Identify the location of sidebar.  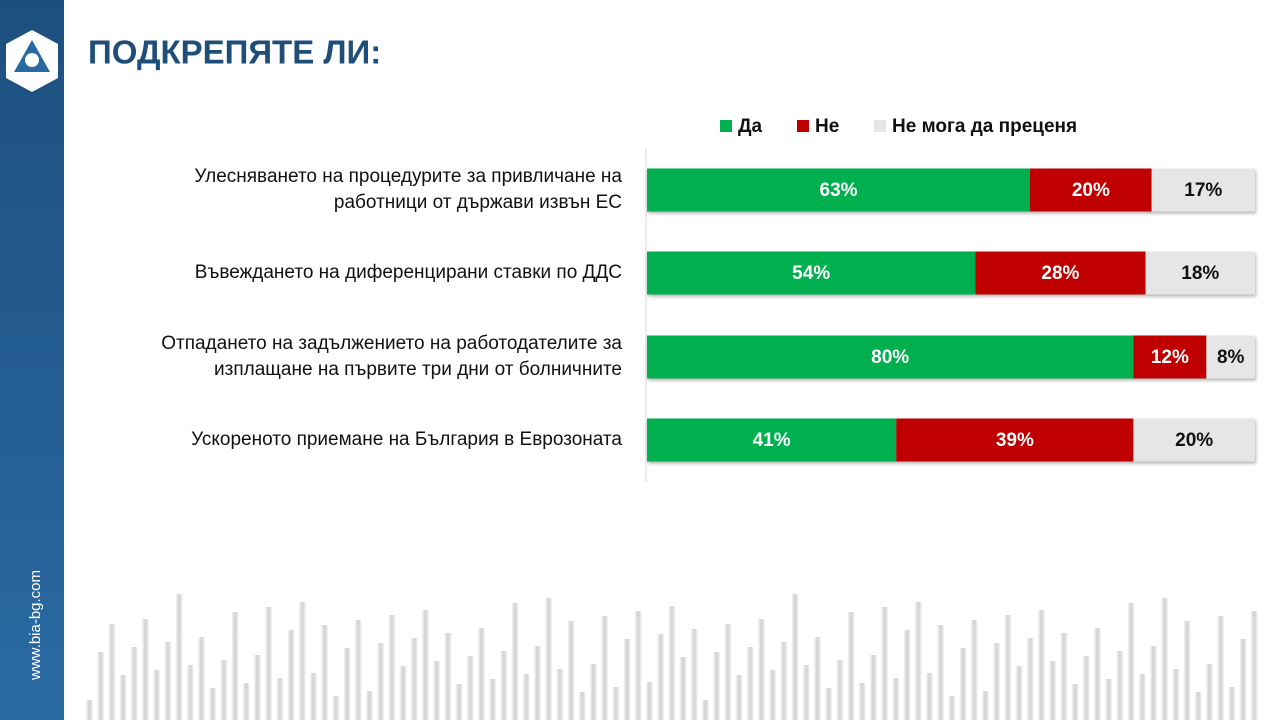
(32, 360).